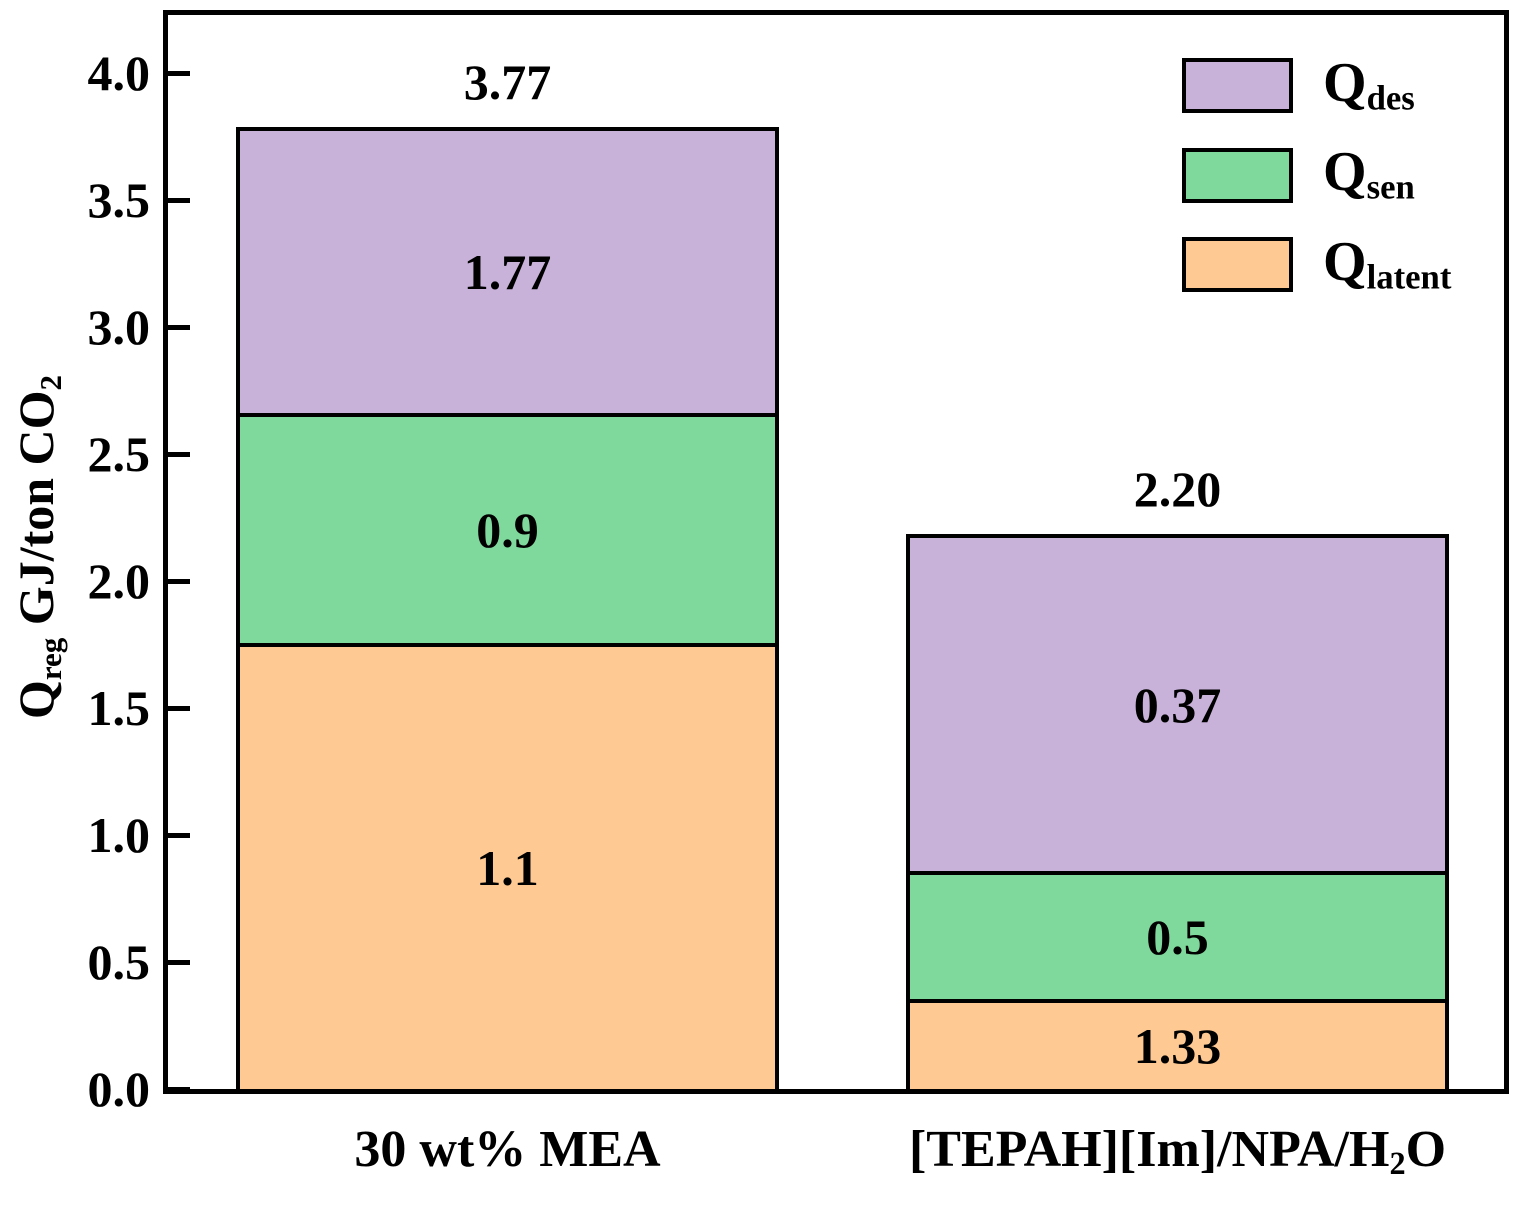 The height and width of the screenshot is (1209, 1525). Describe the element at coordinates (179, 835) in the screenshot. I see `y-tick-1.0` at that location.